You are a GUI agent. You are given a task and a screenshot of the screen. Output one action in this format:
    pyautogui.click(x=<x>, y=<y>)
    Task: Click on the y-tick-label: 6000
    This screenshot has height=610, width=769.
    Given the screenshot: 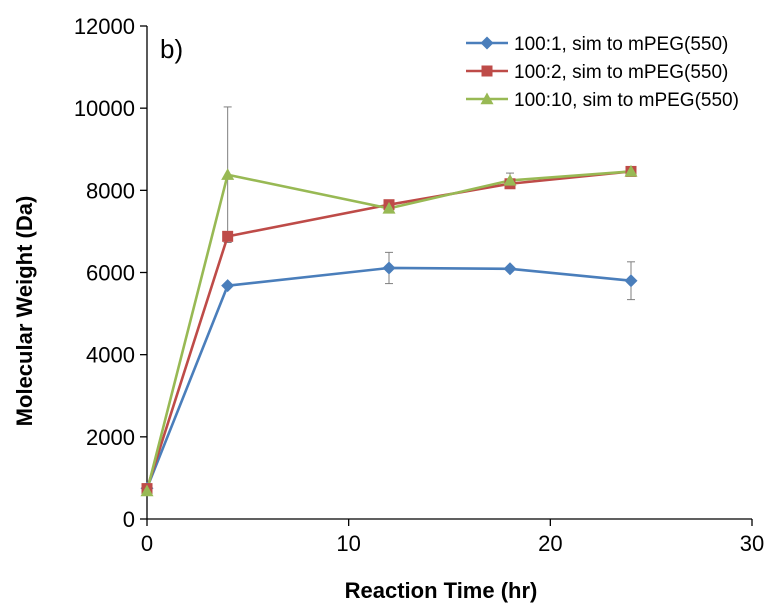 What is the action you would take?
    pyautogui.click(x=110, y=273)
    